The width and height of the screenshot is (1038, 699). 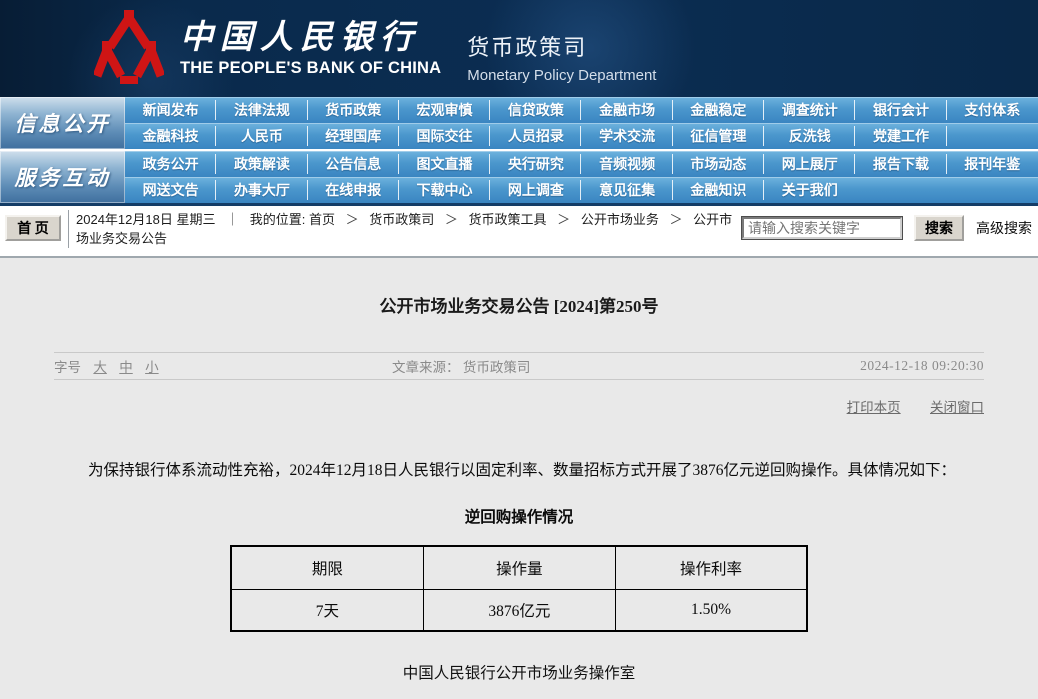 What do you see at coordinates (519, 406) in the screenshot?
I see `article-actions: 打印本页 关闭窗口` at bounding box center [519, 406].